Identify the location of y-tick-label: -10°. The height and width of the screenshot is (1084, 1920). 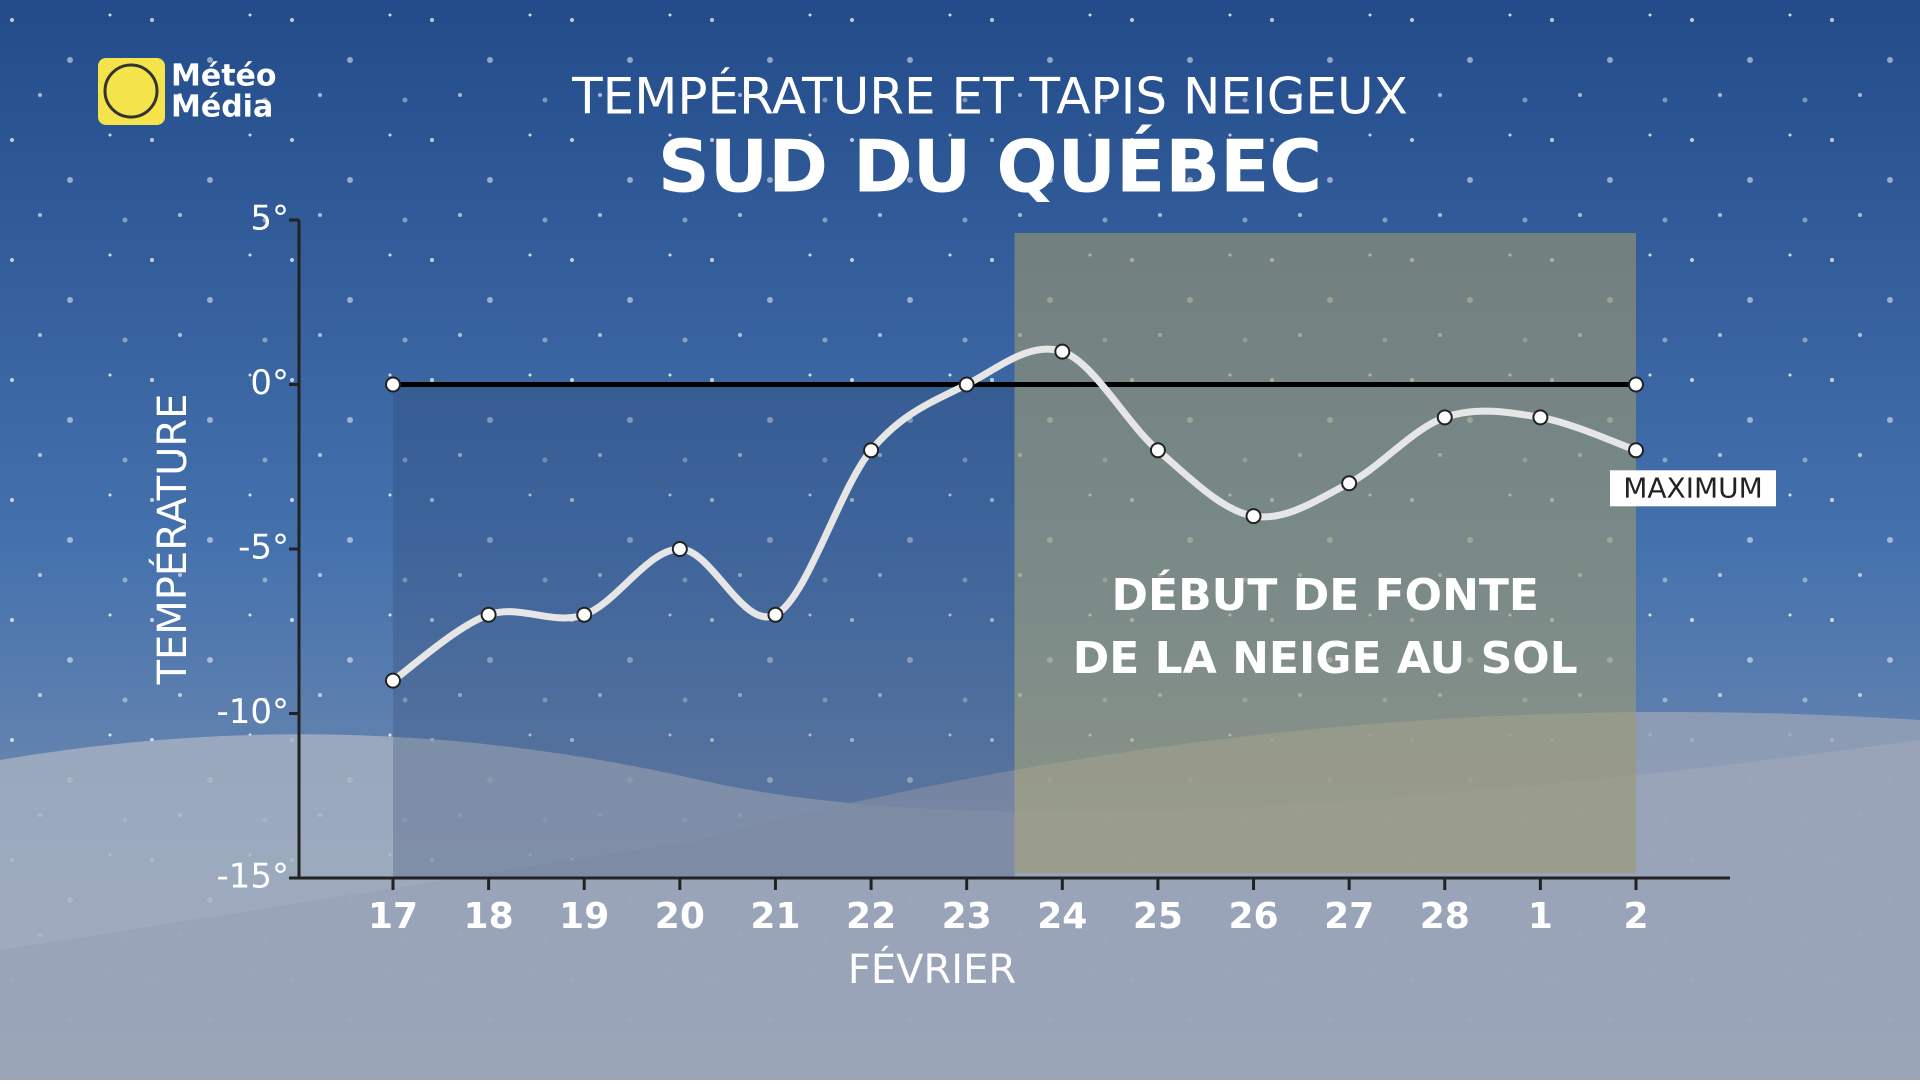
(252, 712).